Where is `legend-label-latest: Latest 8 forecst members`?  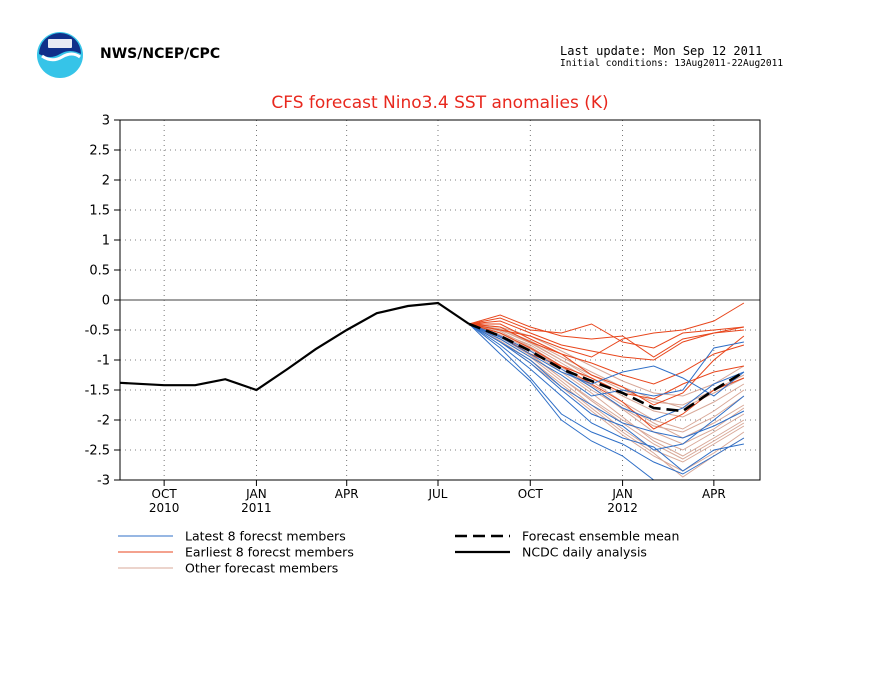 legend-label-latest: Latest 8 forecst members is located at coordinates (265, 536).